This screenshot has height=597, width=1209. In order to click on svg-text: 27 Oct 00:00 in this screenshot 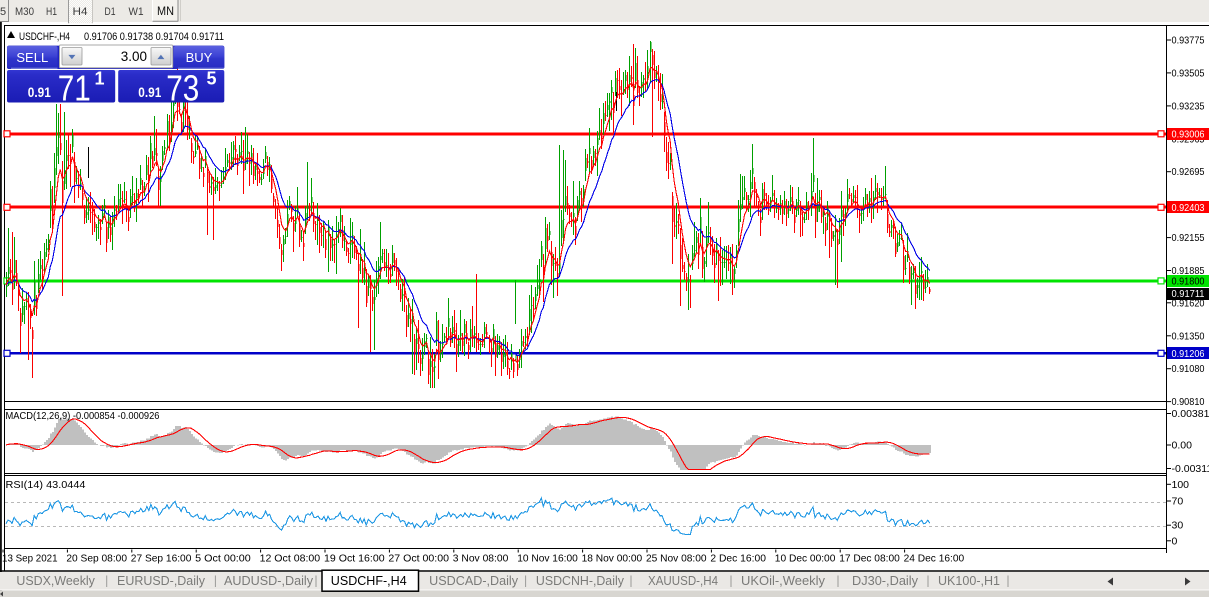, I will do `click(418, 559)`.